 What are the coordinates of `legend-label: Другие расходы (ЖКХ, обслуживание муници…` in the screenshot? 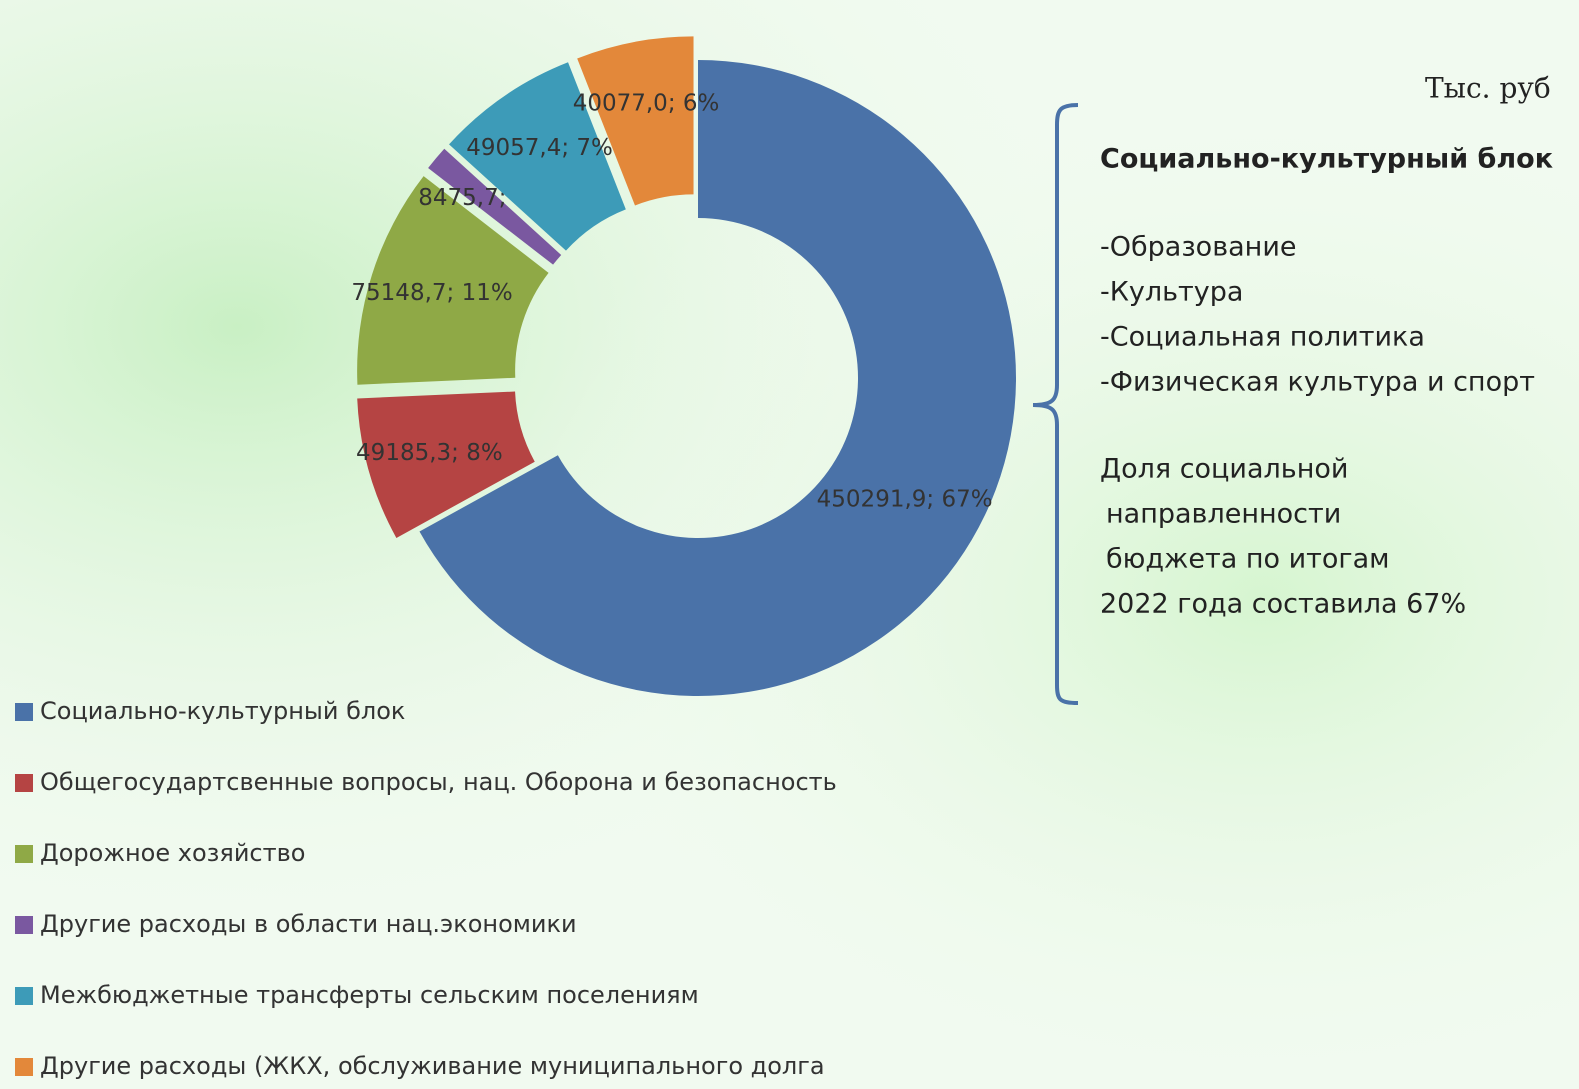 It's located at (432, 1066).